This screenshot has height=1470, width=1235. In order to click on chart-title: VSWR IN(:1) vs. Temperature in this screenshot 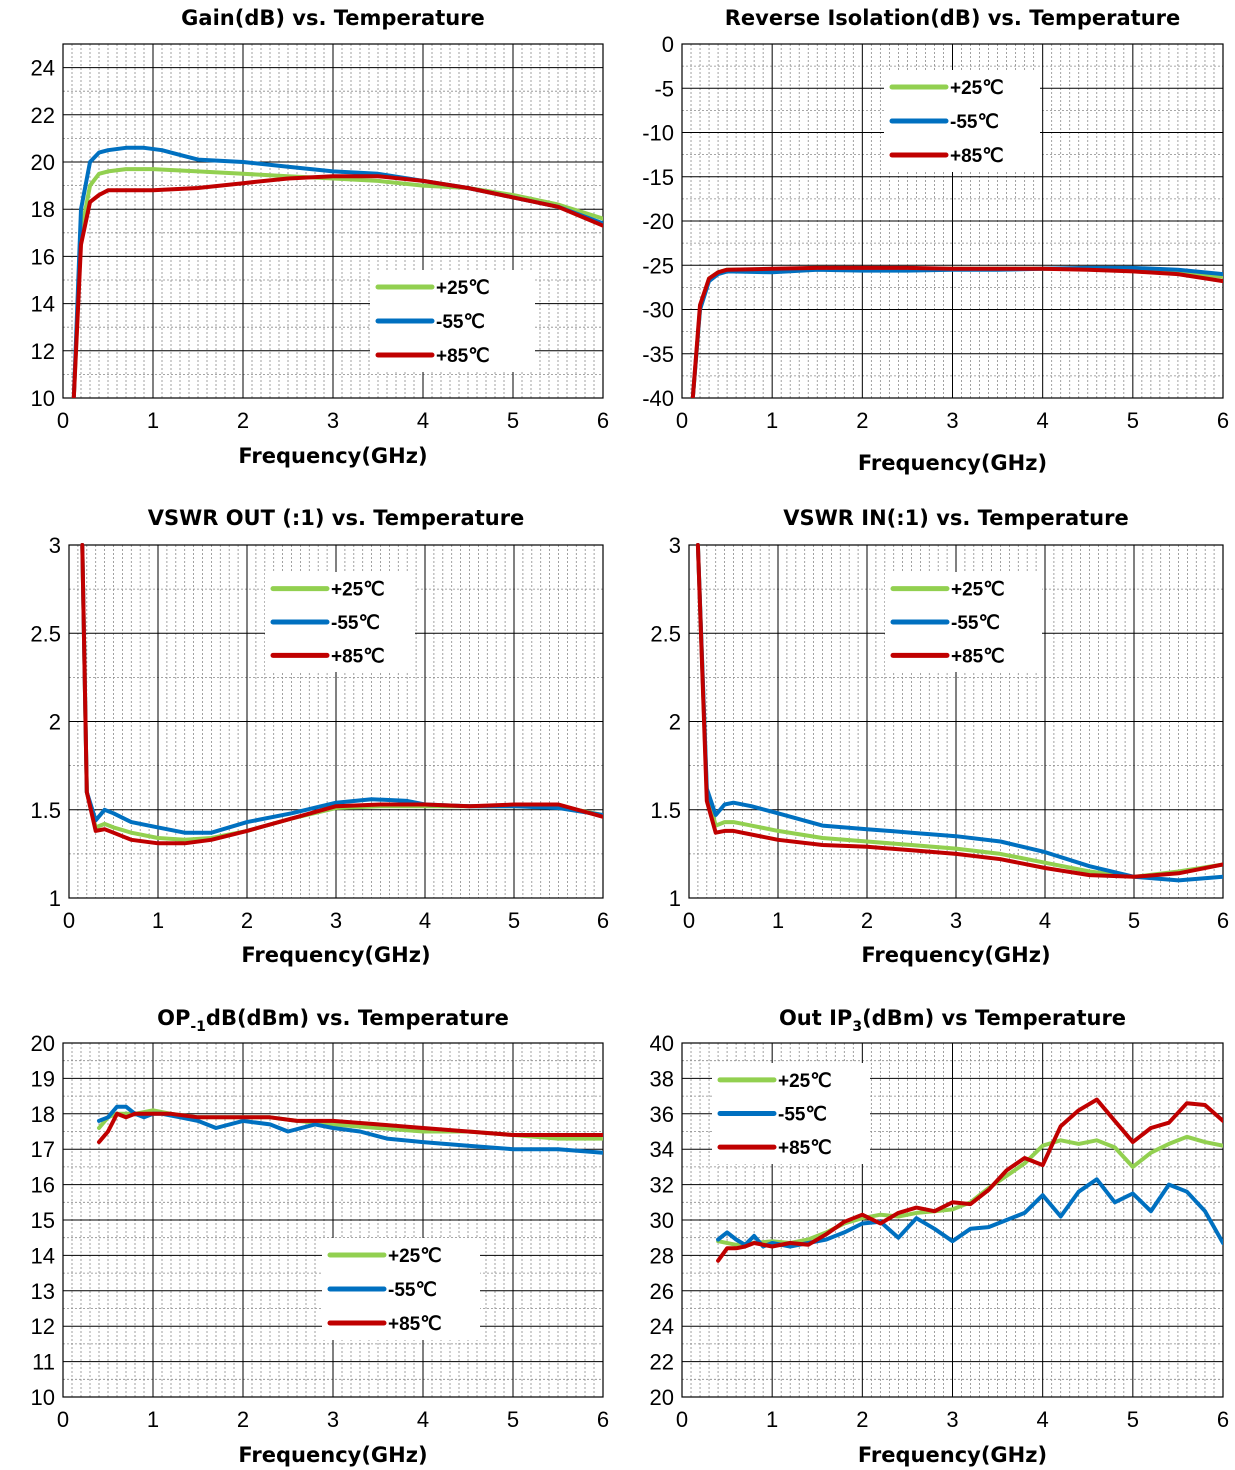, I will do `click(955, 518)`.